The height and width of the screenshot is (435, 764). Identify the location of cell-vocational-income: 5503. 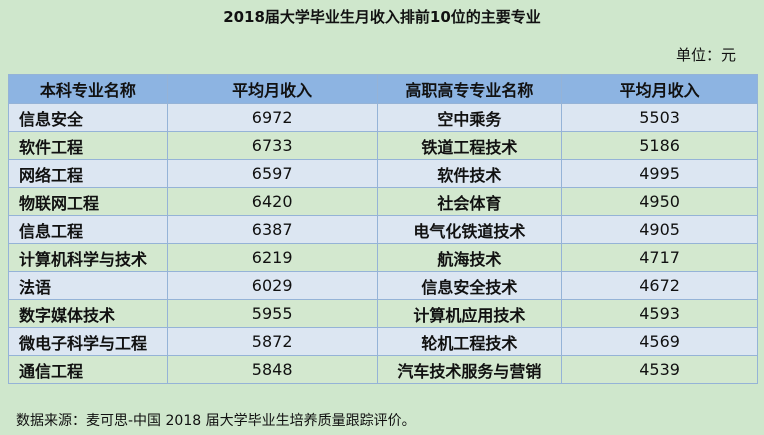
(659, 117).